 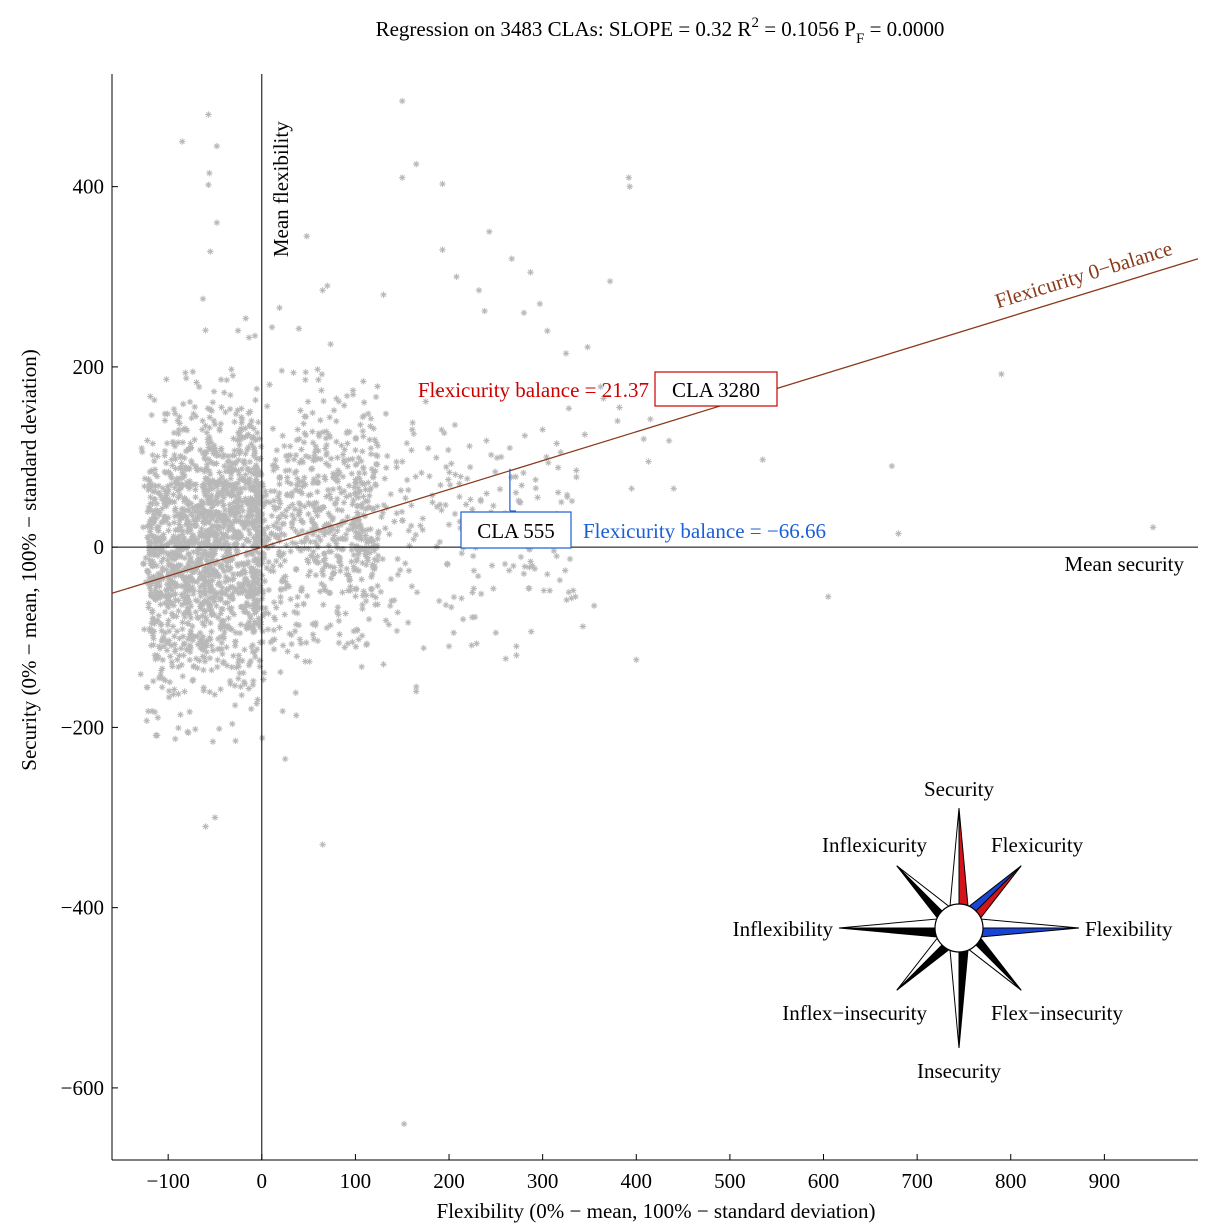 I want to click on x-tick-label: 200, so click(x=449, y=1181).